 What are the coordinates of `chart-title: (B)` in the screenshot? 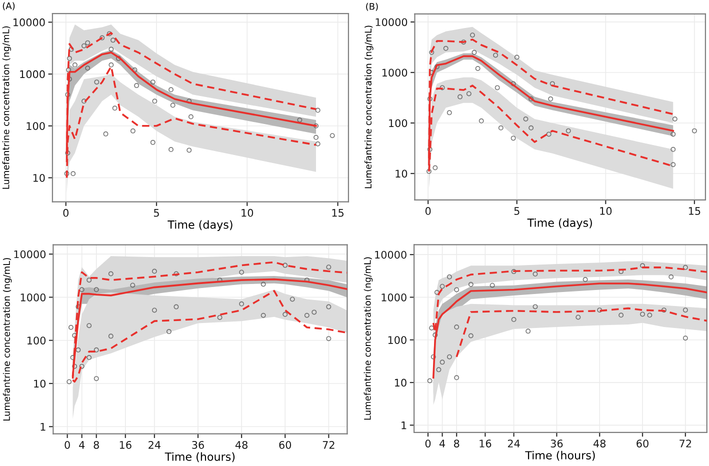 It's located at (372, 6).